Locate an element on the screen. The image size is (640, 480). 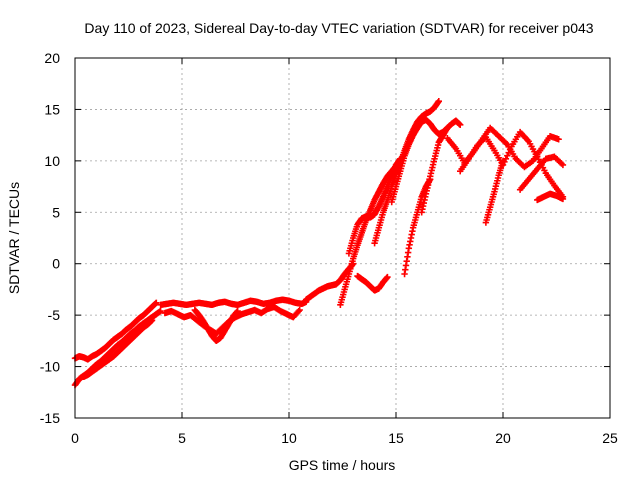
y-tick-label: 10 is located at coordinates (52, 161).